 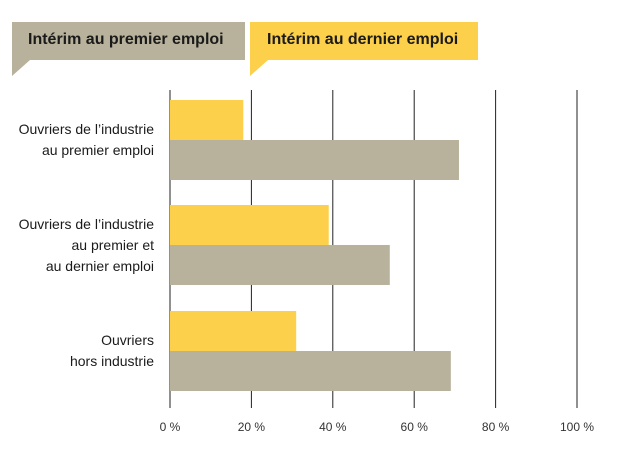 What do you see at coordinates (333, 427) in the screenshot?
I see `x-tick-label: 40 %` at bounding box center [333, 427].